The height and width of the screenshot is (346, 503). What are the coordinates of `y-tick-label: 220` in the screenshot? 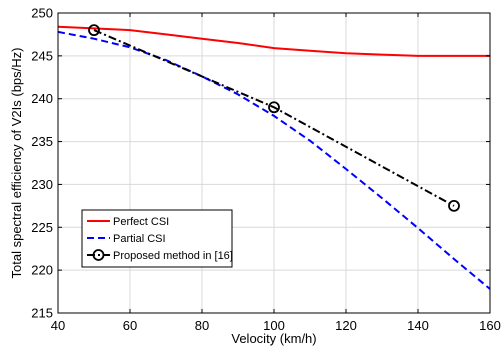 It's located at (42, 270).